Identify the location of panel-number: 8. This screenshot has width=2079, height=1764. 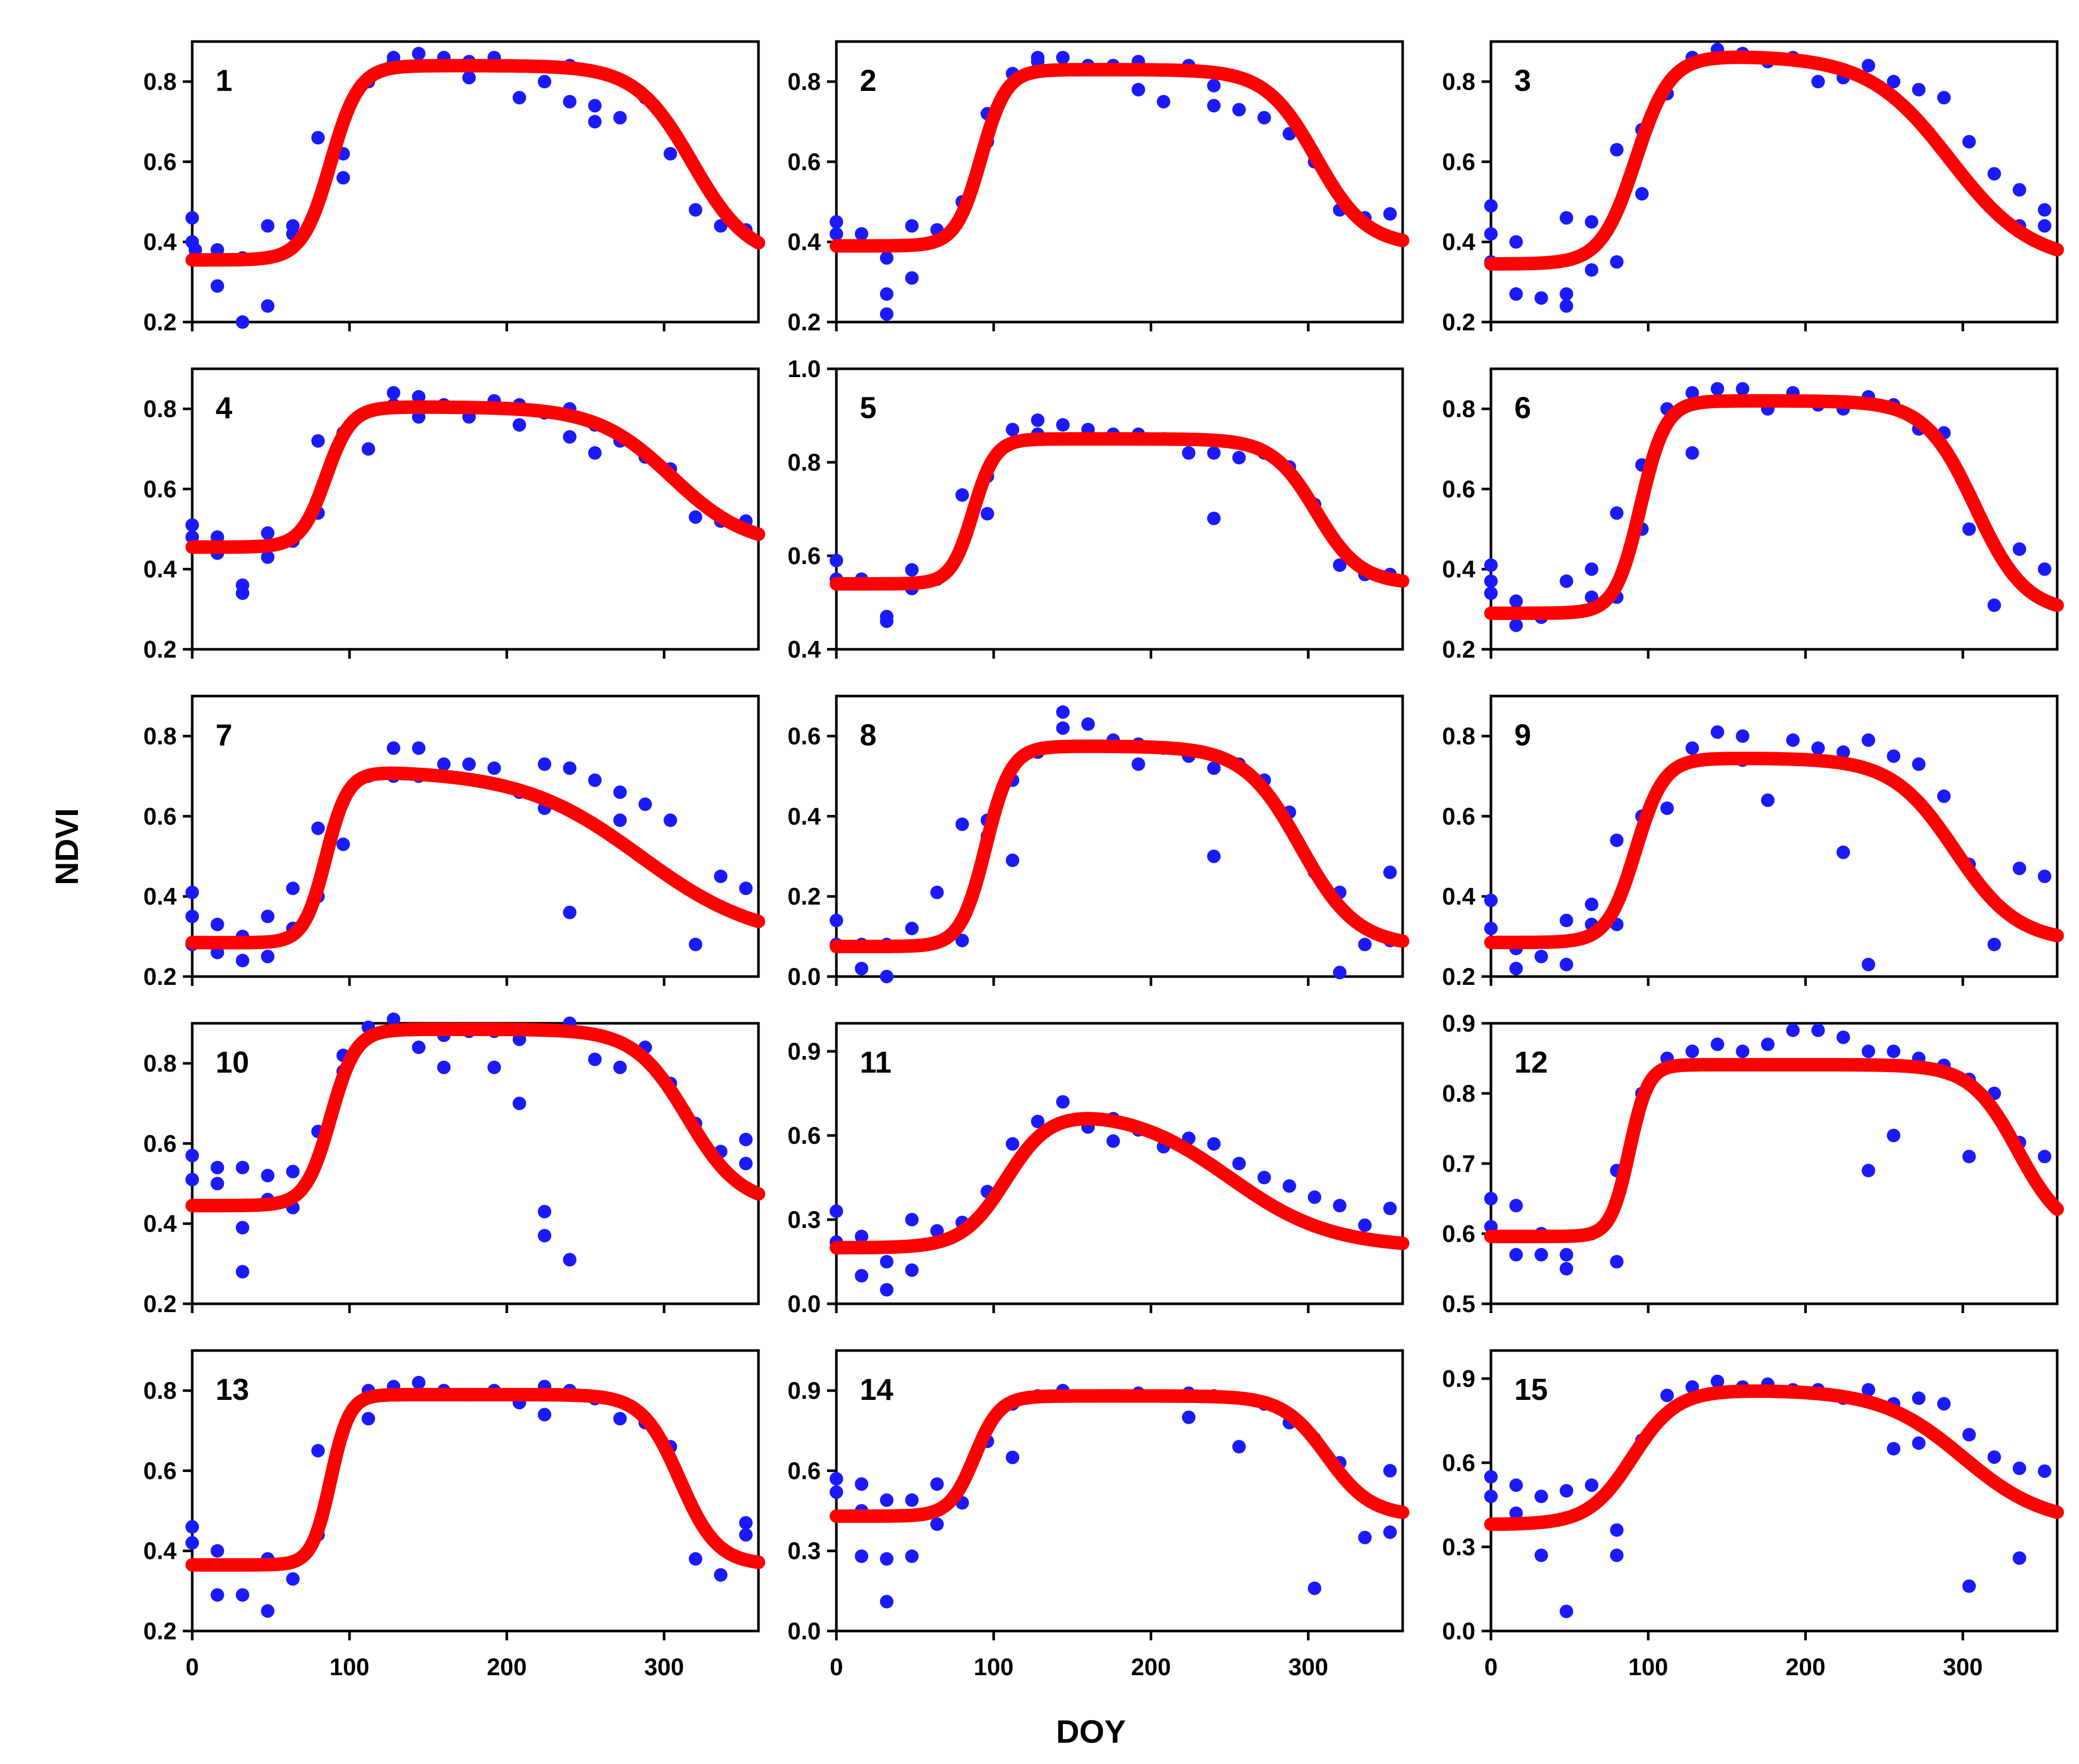
(868, 735).